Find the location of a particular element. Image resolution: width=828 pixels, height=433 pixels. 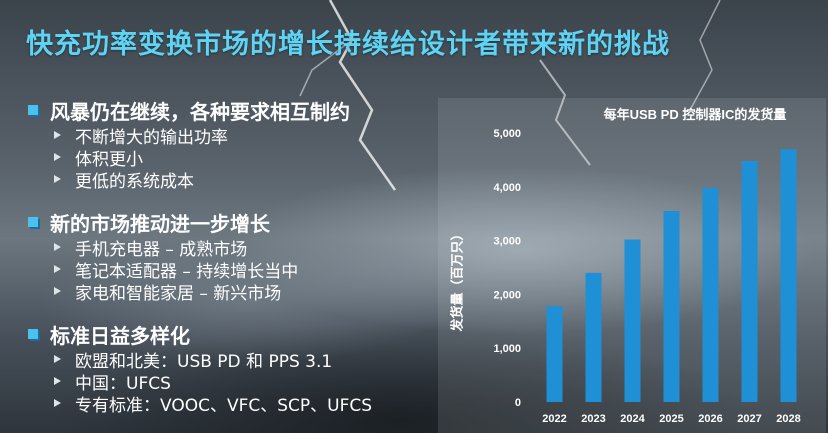

bullet-heading: 风暴仍在继续，各种要求相互制约 is located at coordinates (238, 110).